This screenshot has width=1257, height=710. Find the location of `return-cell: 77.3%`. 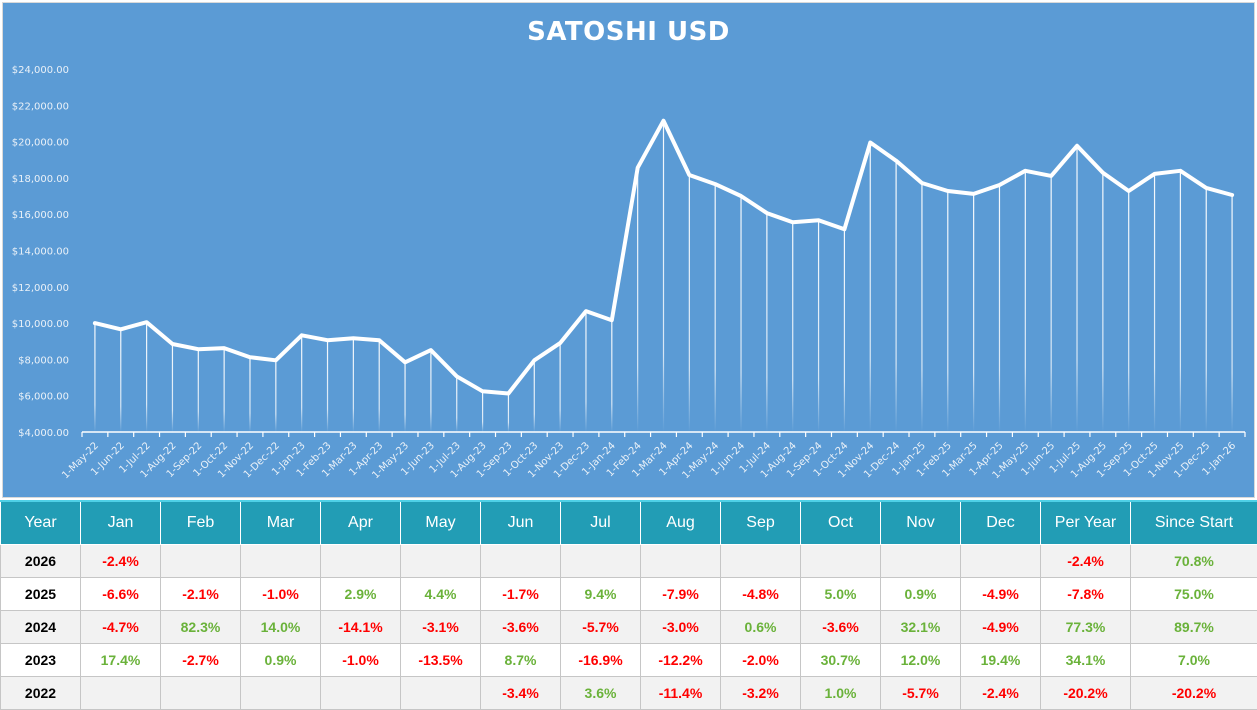

return-cell: 77.3% is located at coordinates (1086, 627).